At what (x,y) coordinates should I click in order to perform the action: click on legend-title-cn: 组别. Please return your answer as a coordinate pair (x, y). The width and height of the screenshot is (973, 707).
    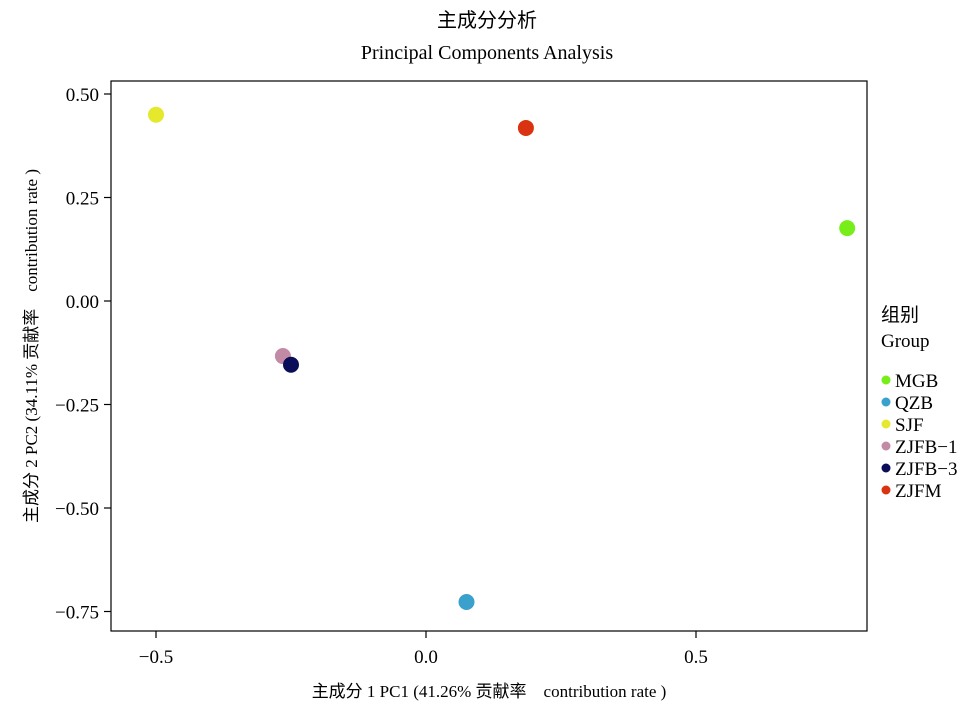
    Looking at the image, I should click on (900, 315).